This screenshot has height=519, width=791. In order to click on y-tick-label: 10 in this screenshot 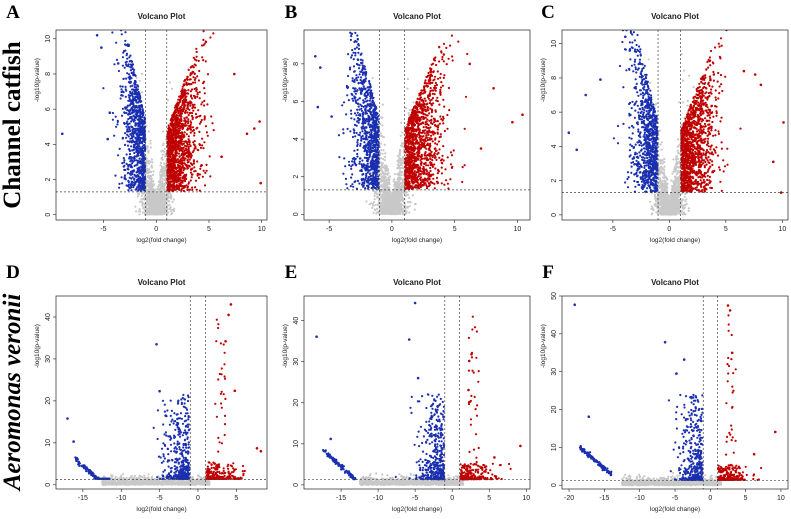, I will do `click(48, 39)`.